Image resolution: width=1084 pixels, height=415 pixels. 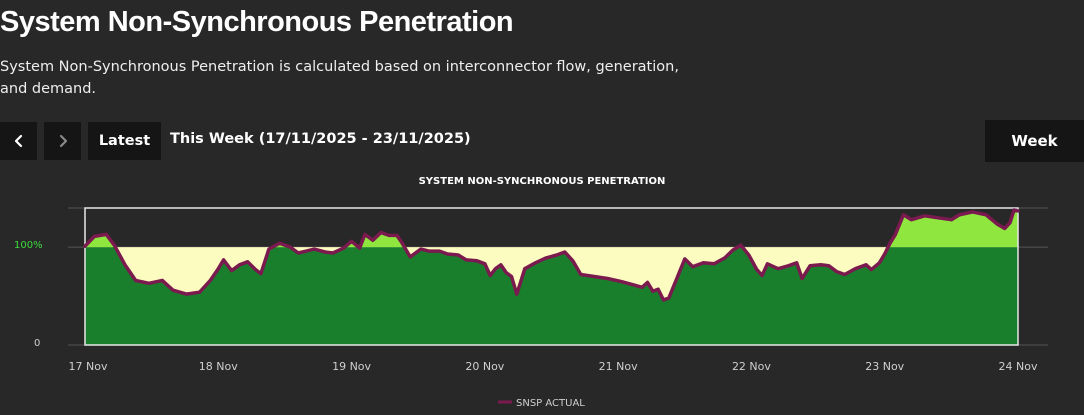 What do you see at coordinates (484, 366) in the screenshot?
I see `x-tick-label: 20 Nov` at bounding box center [484, 366].